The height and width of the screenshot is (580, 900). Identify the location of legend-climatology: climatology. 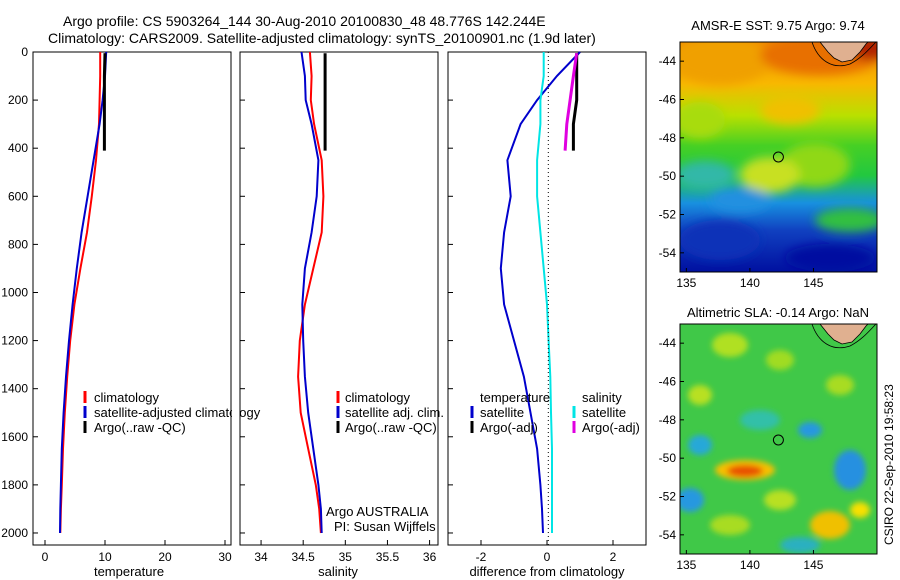
(127, 397).